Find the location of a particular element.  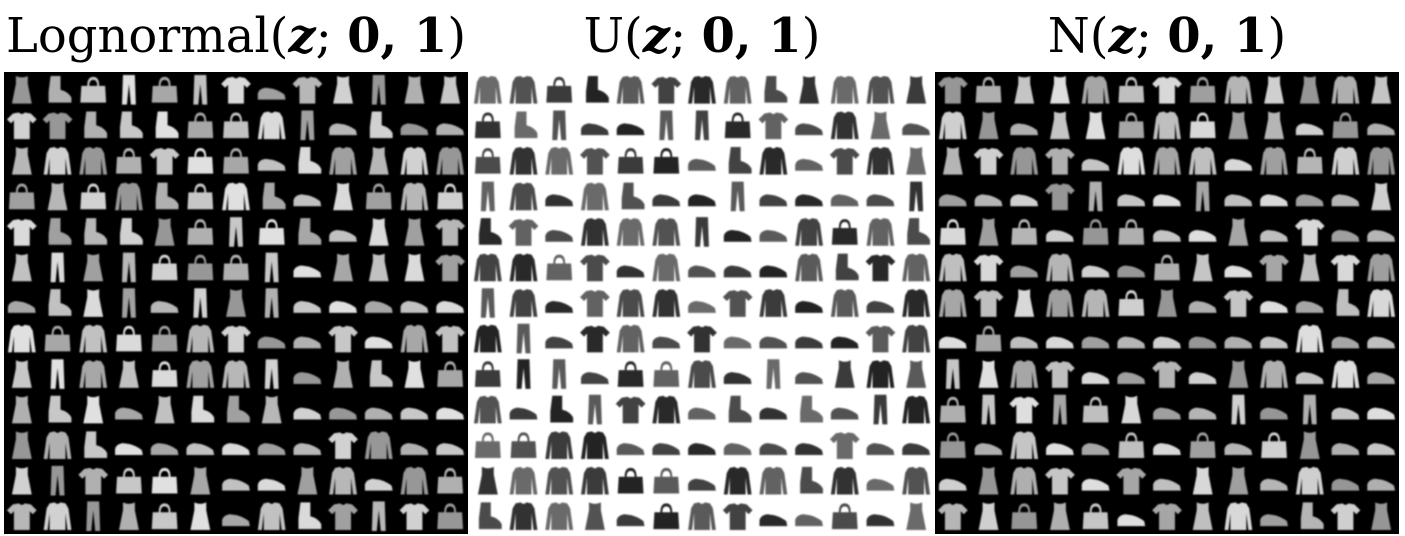

title-variable: z is located at coordinates (302, 36).